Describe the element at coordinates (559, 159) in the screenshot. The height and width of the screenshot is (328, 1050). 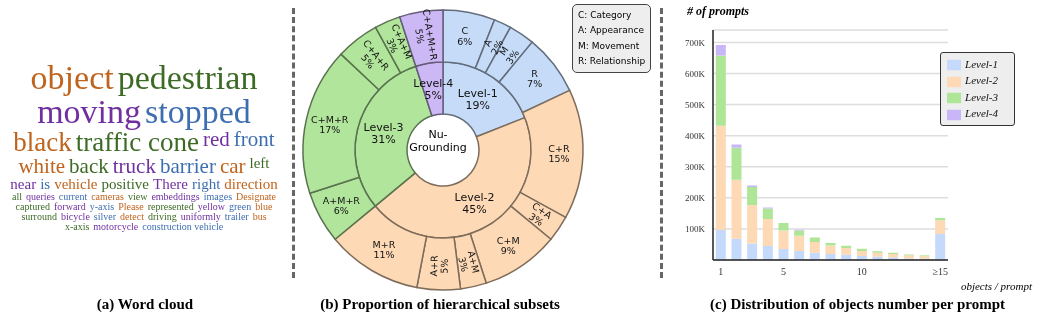
I see `data-label: 15%` at that location.